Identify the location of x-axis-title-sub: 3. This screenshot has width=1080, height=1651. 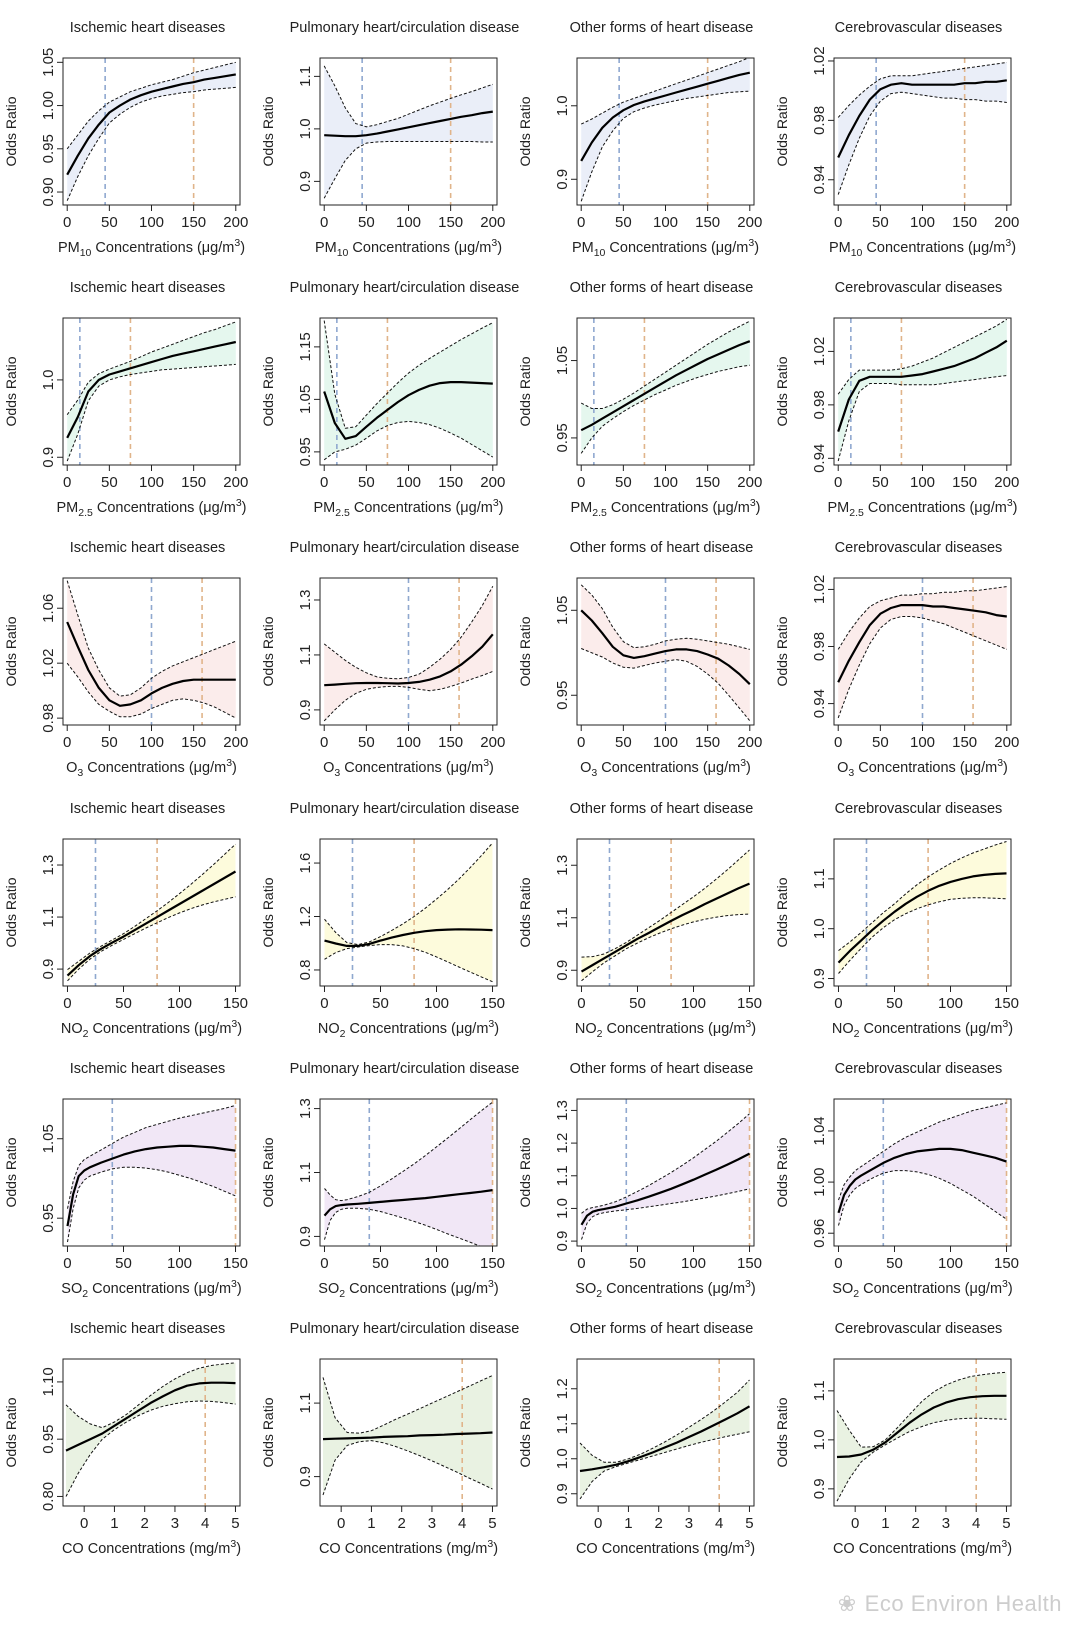
(851, 773).